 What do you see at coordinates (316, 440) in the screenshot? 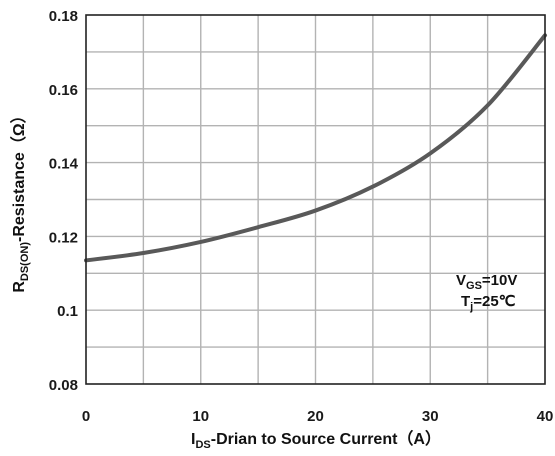
I see `x-axis-title: IDS-Drian to Source Current（A）` at bounding box center [316, 440].